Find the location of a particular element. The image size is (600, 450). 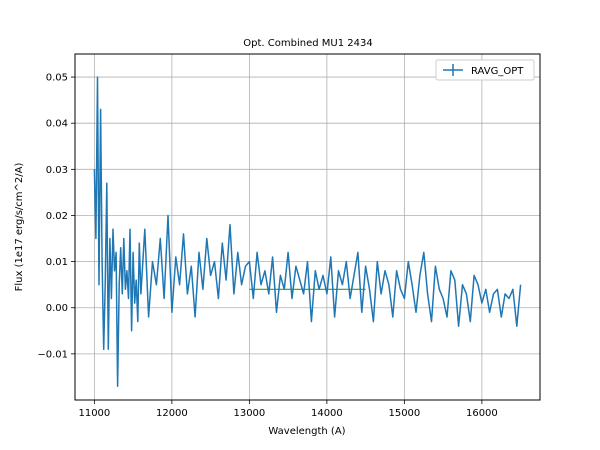

legend: RAVG_OPT is located at coordinates (485, 70).